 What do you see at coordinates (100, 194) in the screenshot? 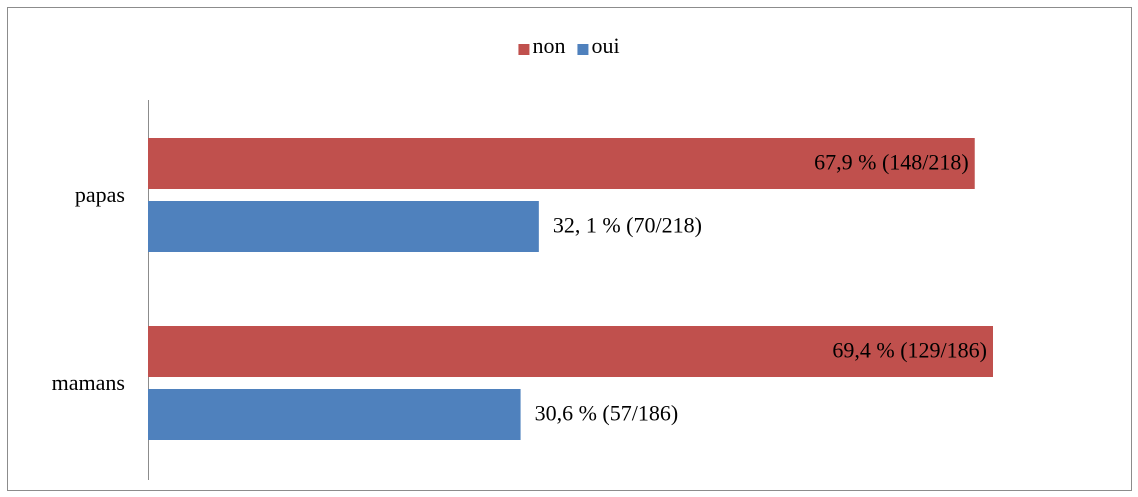
I see `category-label: papas` at bounding box center [100, 194].